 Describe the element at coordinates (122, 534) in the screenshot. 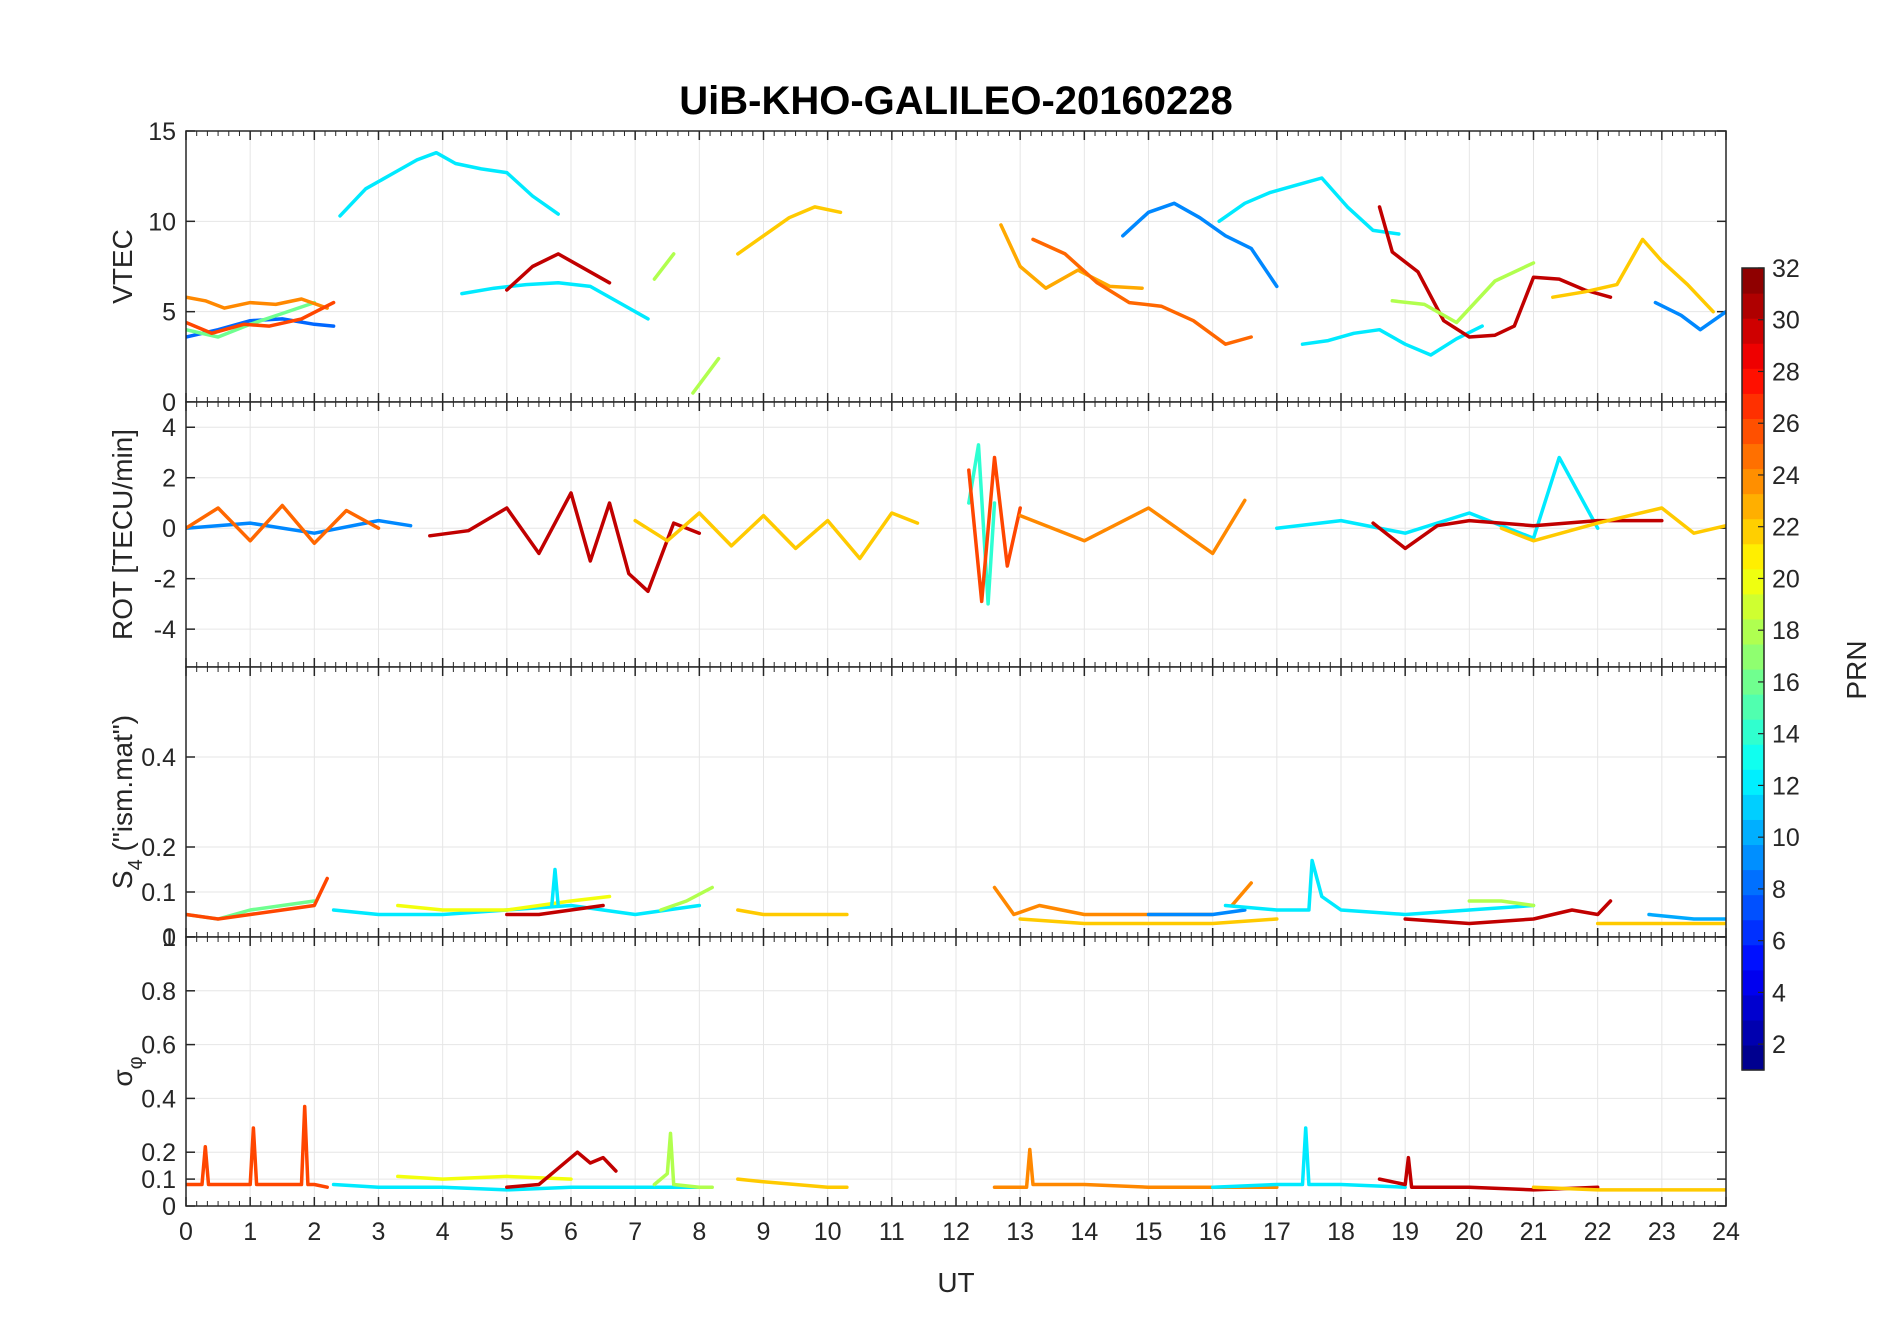

I see `y-axis-label: ROT [TECU/min]` at that location.